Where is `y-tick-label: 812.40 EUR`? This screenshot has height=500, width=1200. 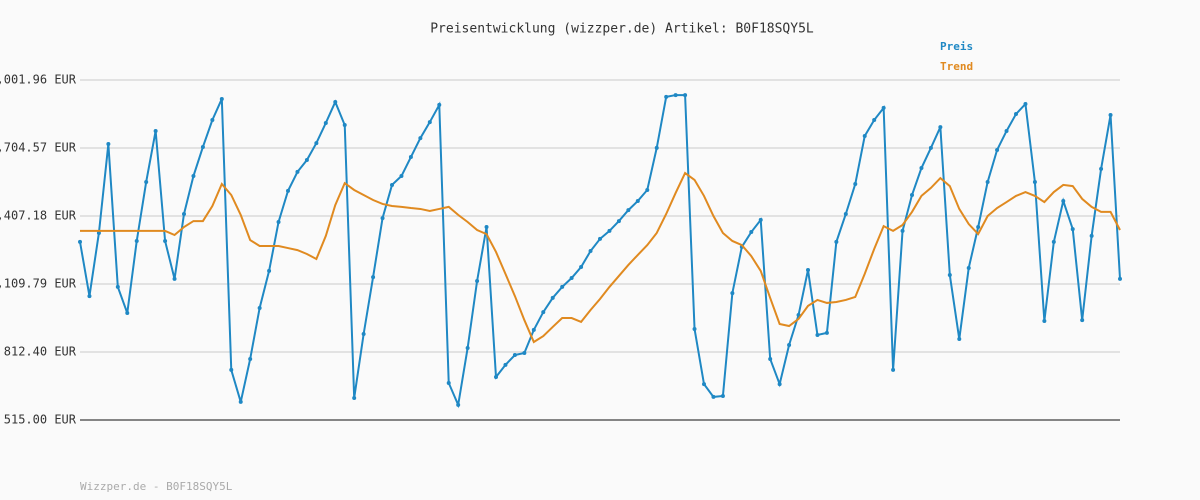 y-tick-label: 812.40 EUR is located at coordinates (40, 351).